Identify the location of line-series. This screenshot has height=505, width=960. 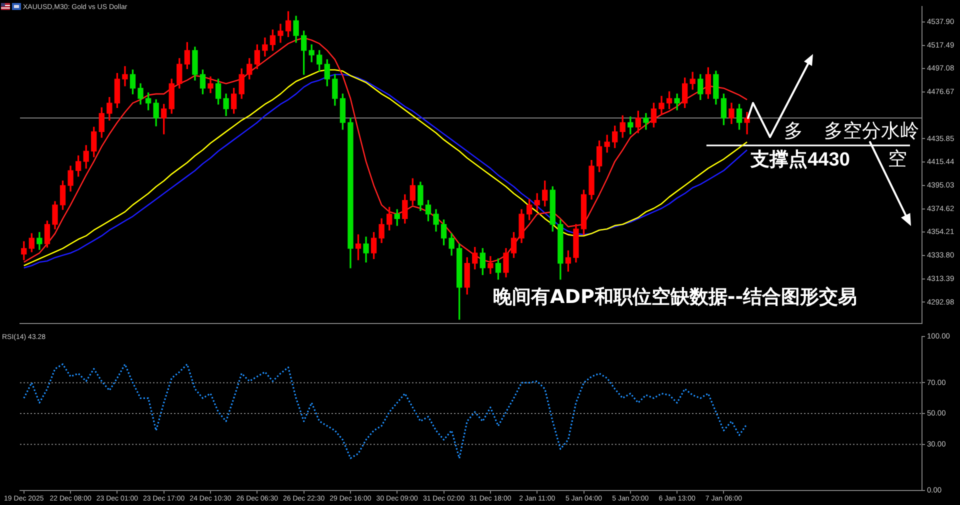
(385, 411).